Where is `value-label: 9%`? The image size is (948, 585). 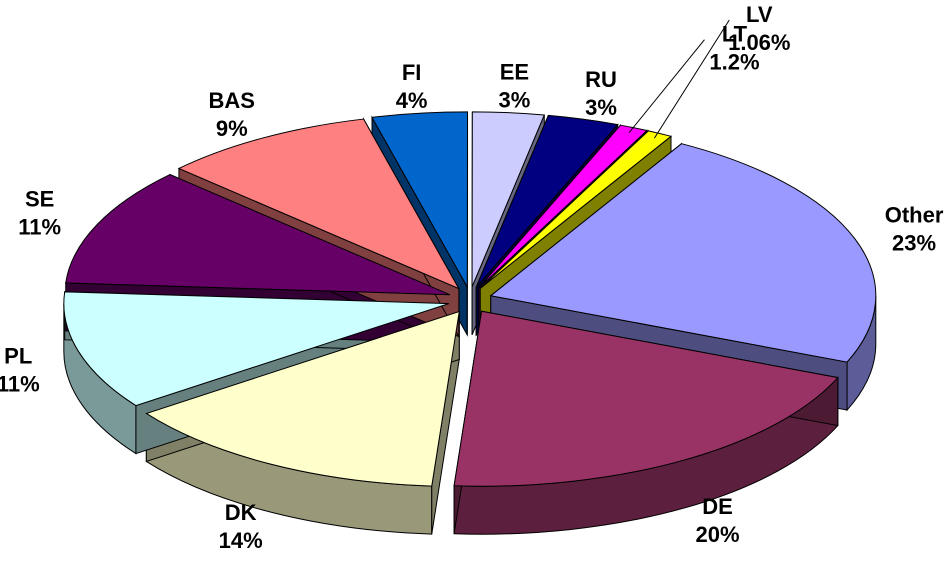 value-label: 9% is located at coordinates (232, 128).